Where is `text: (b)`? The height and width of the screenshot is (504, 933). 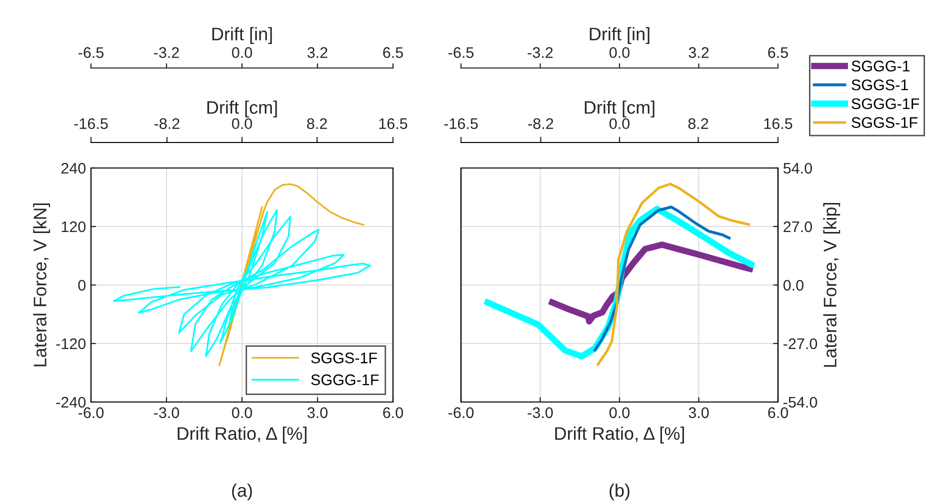 text: (b) is located at coordinates (620, 492).